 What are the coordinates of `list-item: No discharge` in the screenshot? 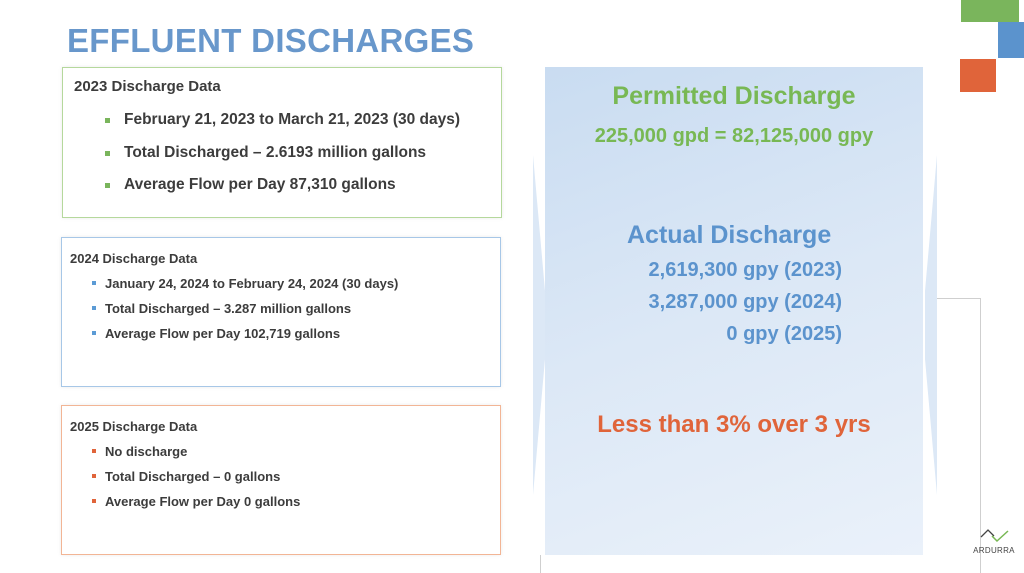 It's located at (296, 451).